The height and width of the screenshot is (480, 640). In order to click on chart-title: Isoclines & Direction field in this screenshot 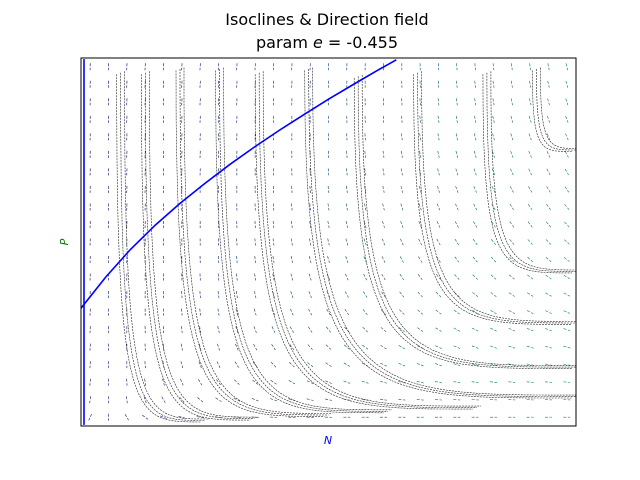, I will do `click(326, 19)`.